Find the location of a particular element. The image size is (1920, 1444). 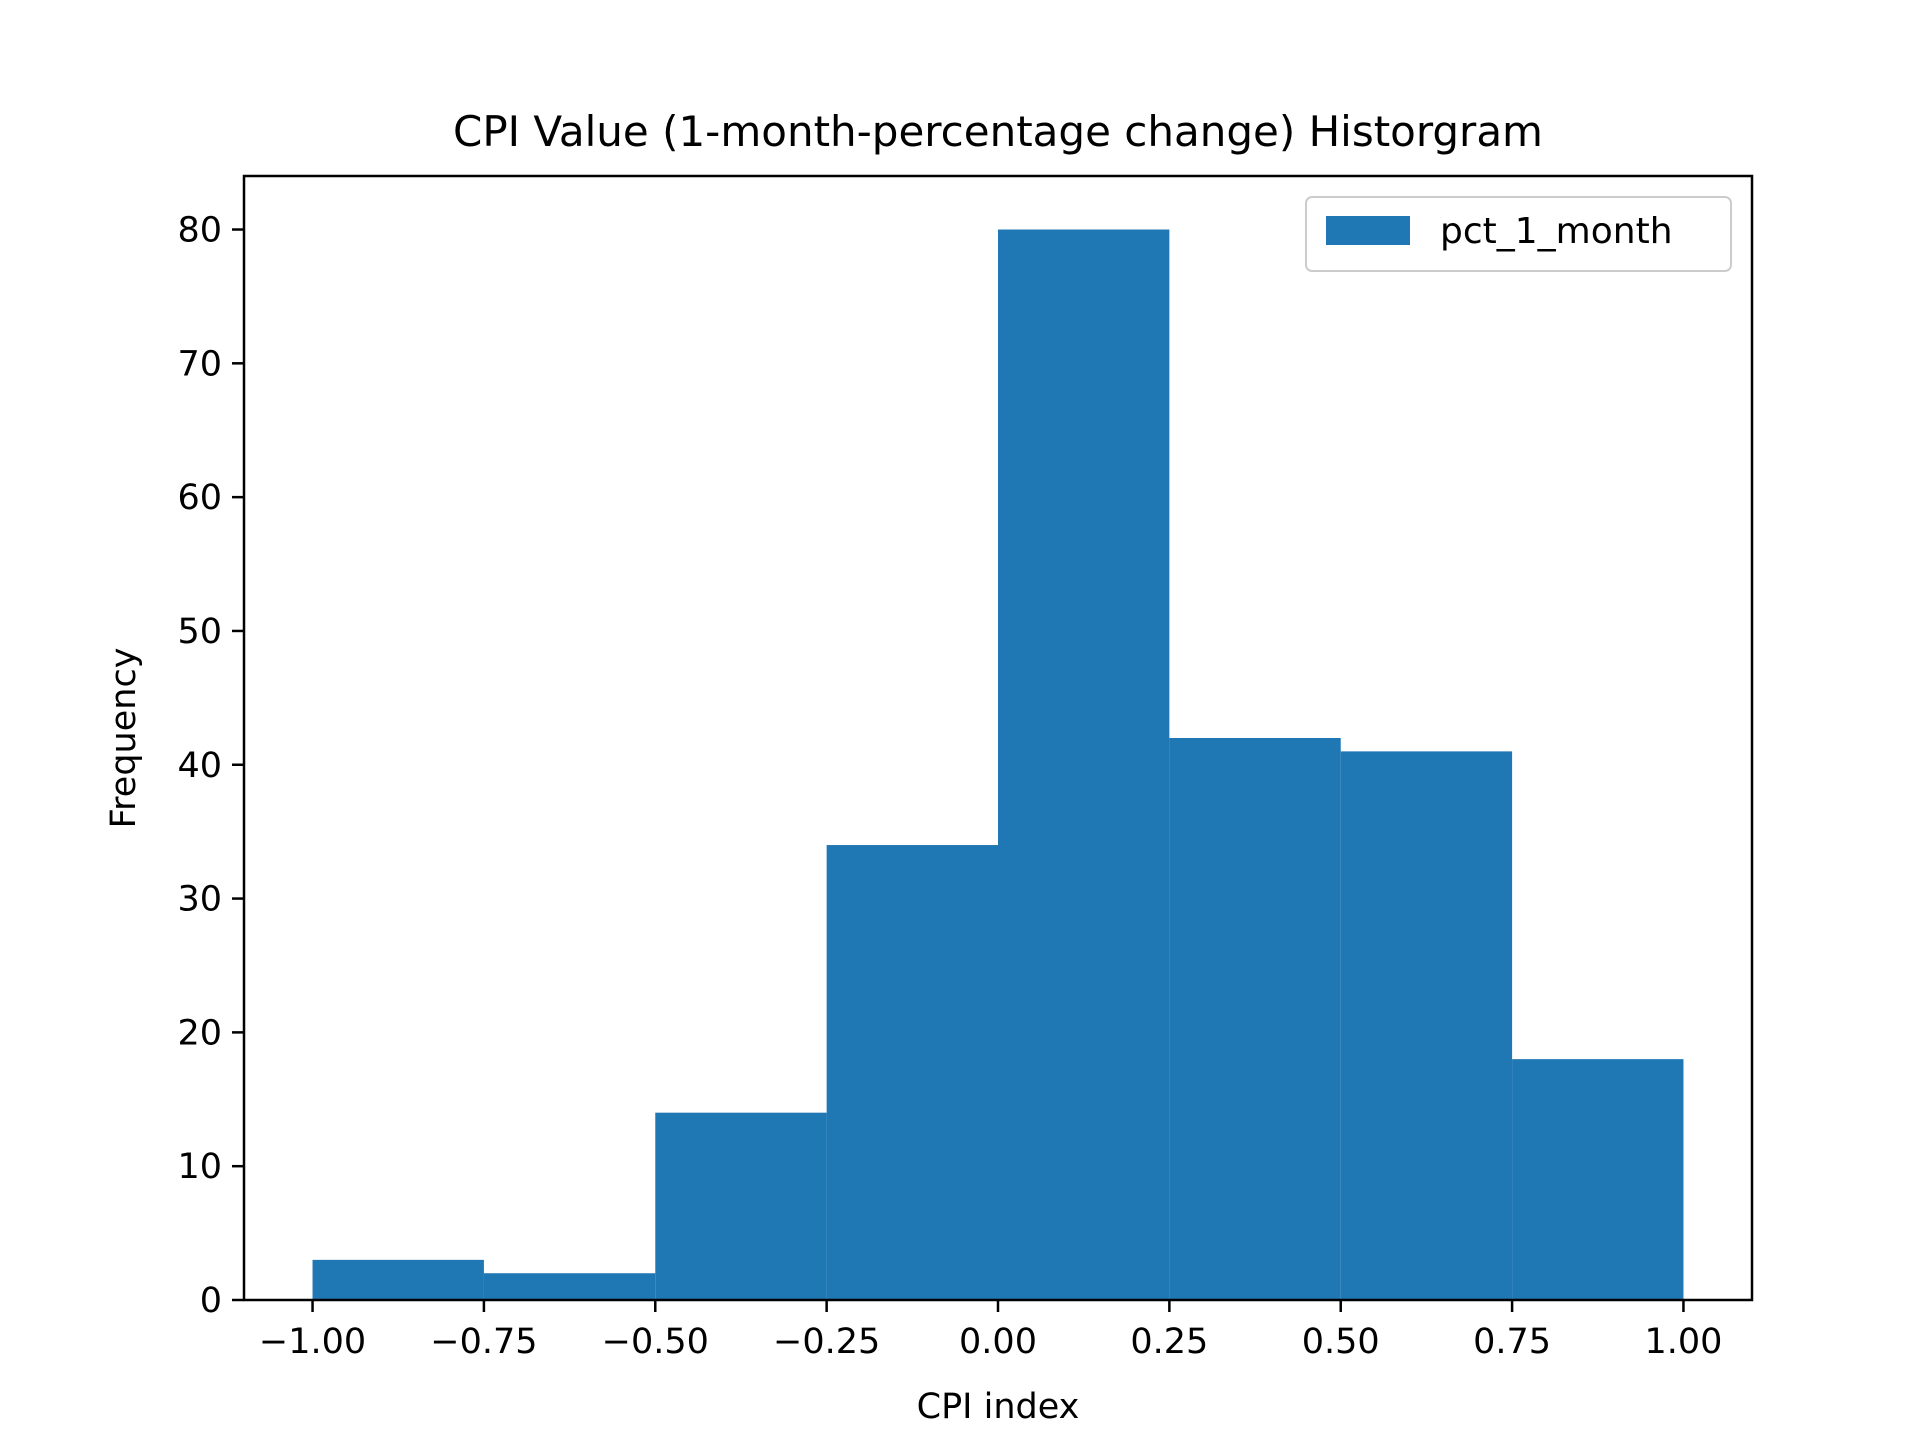

x-tick-label: 0.25 is located at coordinates (1169, 1342).